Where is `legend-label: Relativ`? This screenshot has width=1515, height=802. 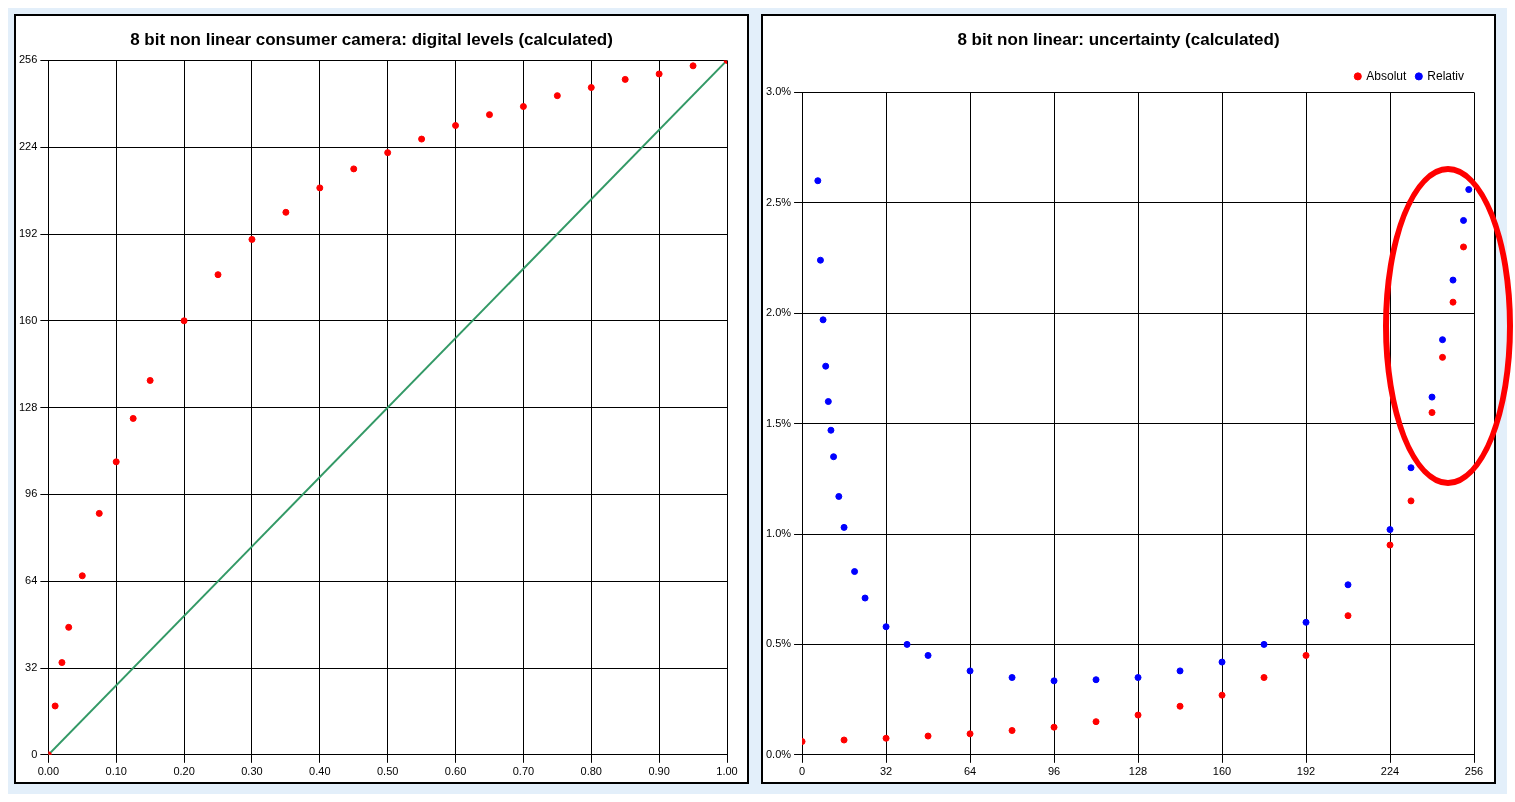
legend-label: Relativ is located at coordinates (1446, 75).